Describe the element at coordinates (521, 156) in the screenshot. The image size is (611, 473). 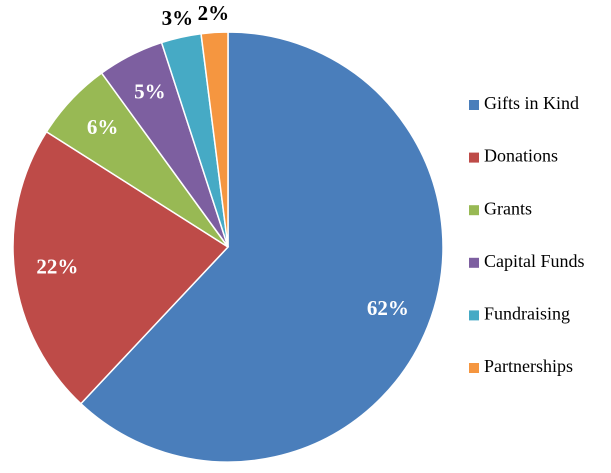
I see `legend-label: Donations` at that location.